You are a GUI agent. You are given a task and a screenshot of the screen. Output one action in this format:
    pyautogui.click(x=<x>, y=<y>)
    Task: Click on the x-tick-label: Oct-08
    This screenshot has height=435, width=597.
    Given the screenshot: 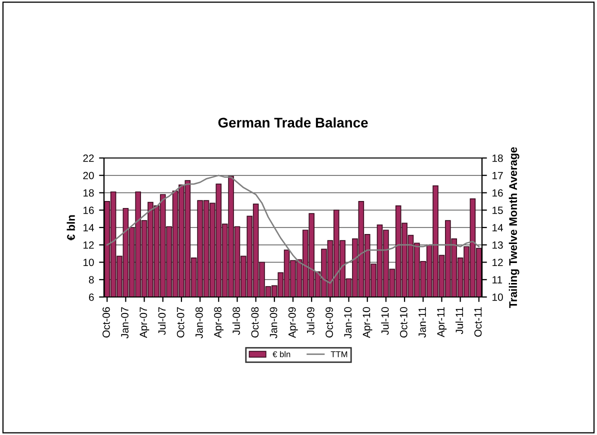 What is the action you would take?
    pyautogui.click(x=255, y=322)
    